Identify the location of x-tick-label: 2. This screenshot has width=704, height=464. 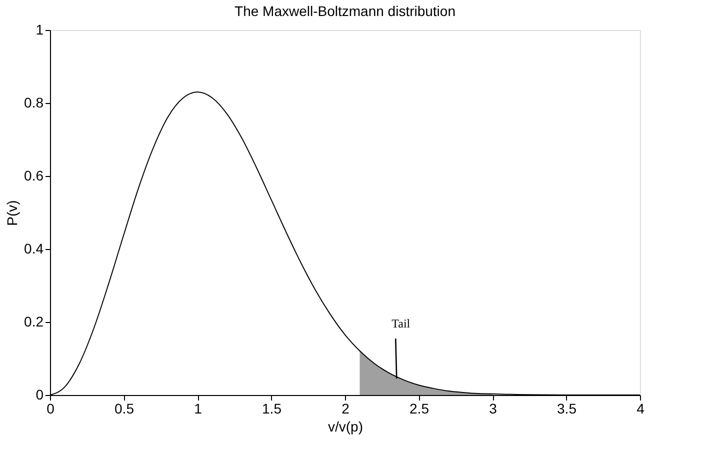
(346, 408).